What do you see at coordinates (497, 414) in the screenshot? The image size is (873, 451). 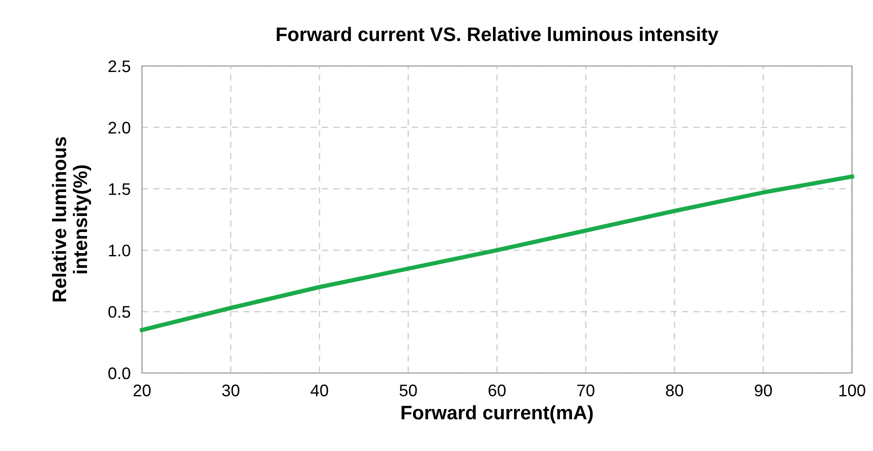 I see `x-axis-title: Forward current(mA)` at bounding box center [497, 414].